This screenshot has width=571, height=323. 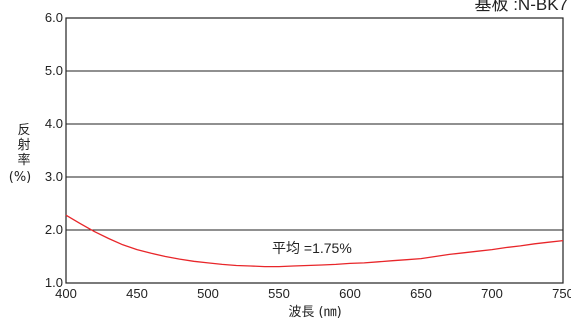 I want to click on x-tick-label: 500, so click(x=208, y=293).